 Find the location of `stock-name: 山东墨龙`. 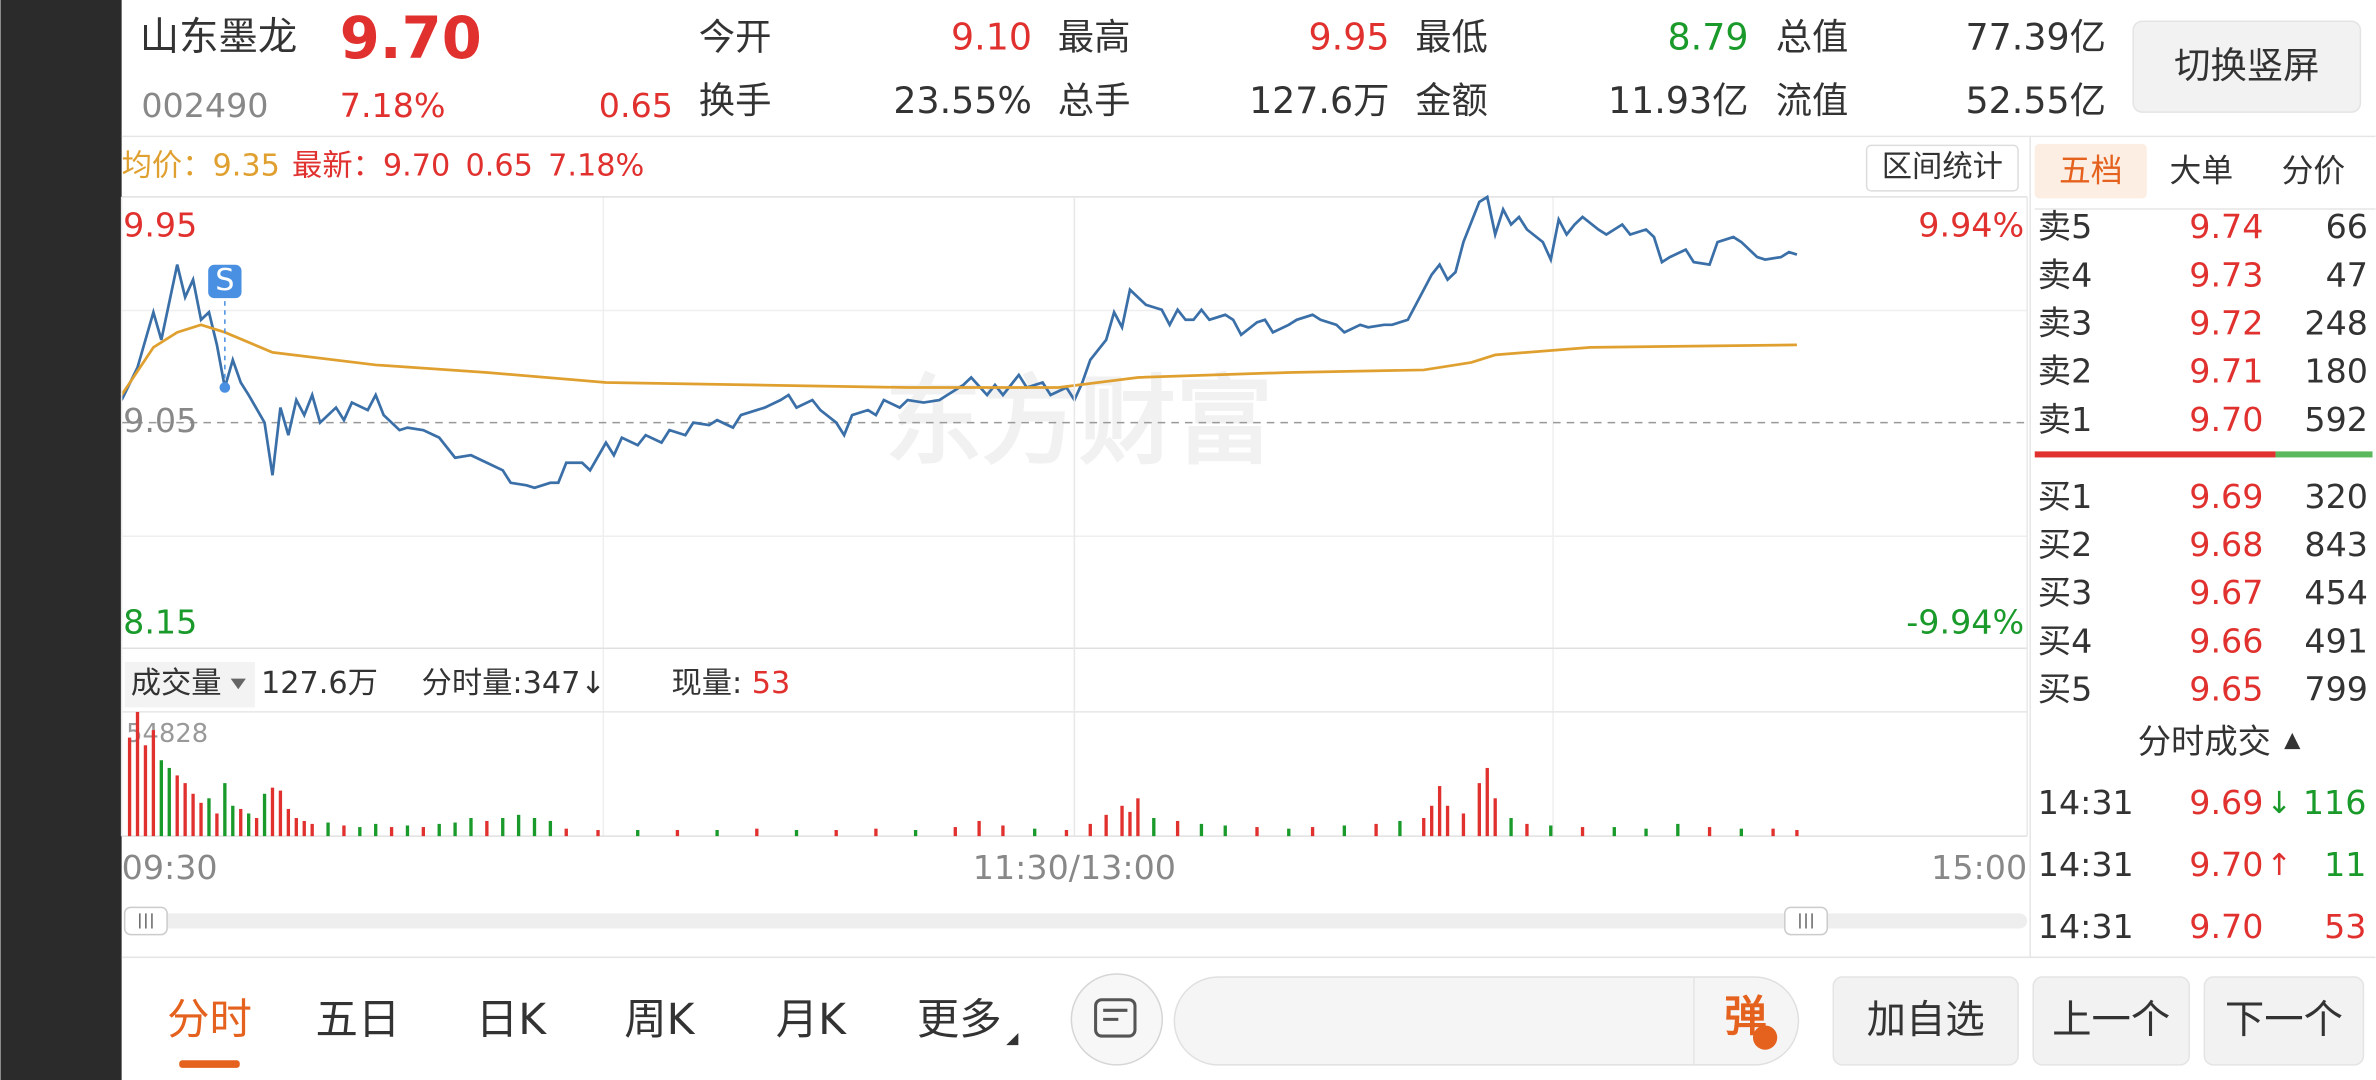

stock-name: 山东墨龙 is located at coordinates (219, 37).